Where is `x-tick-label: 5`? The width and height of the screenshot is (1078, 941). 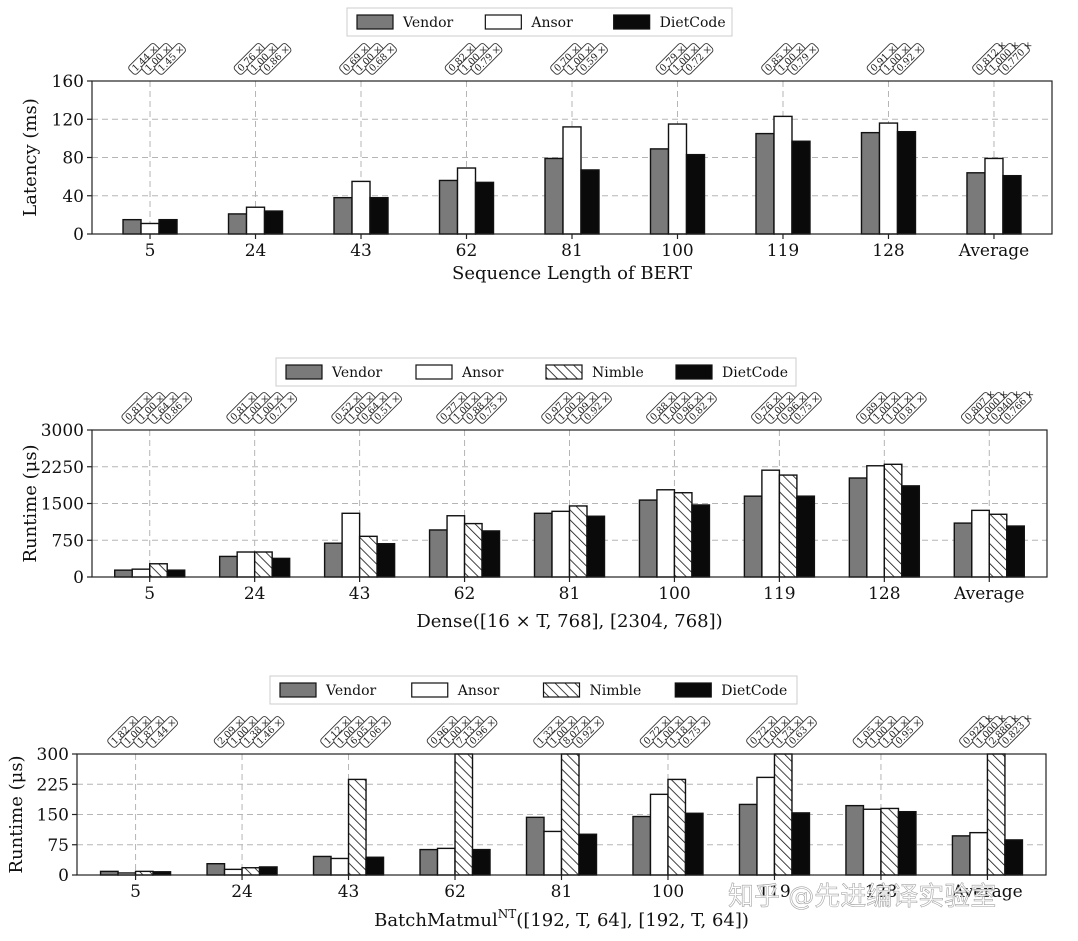 x-tick-label: 5 is located at coordinates (149, 594).